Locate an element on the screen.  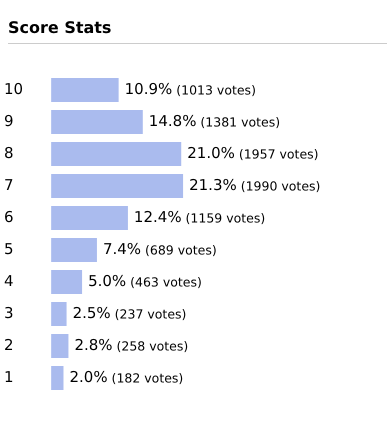
y-tick-label: 10 is located at coordinates (14, 89).